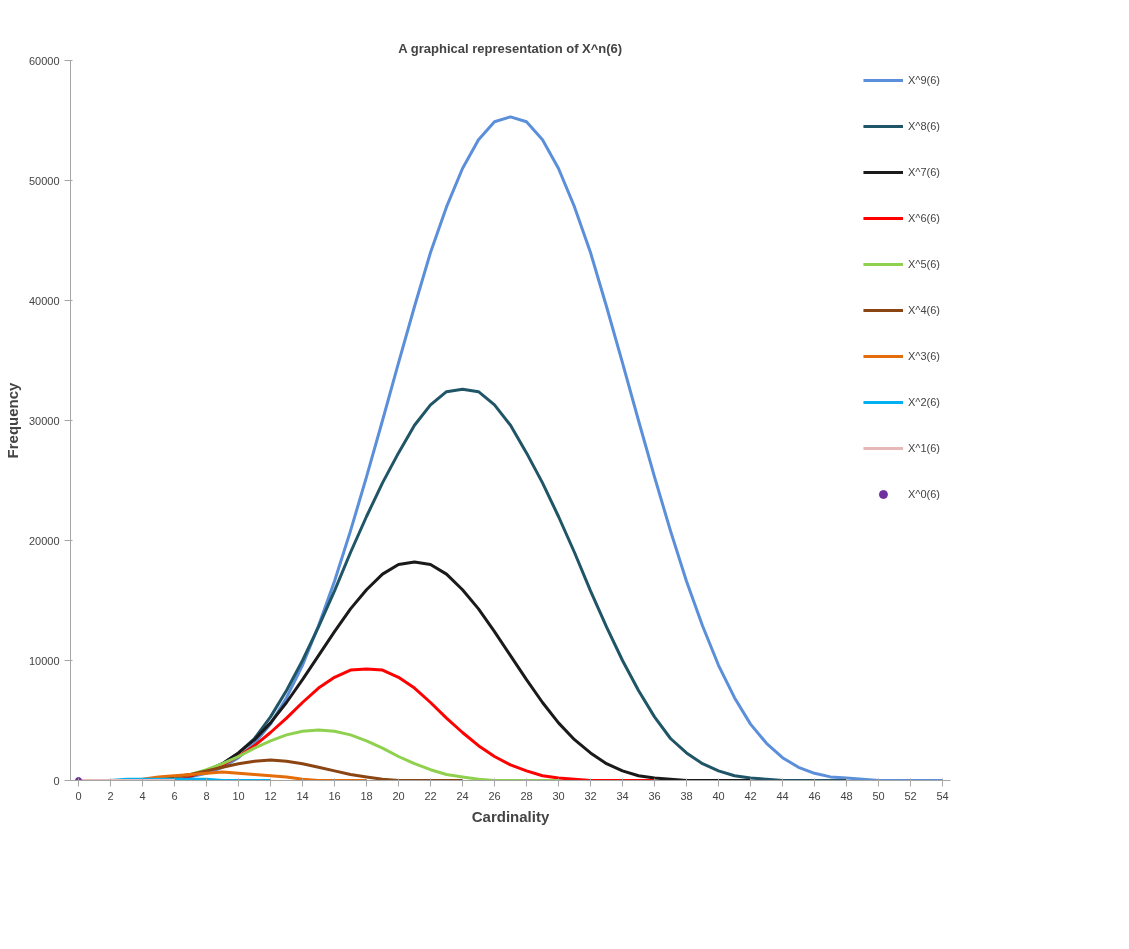  I want to click on legend-label: X^6(6), so click(923, 218).